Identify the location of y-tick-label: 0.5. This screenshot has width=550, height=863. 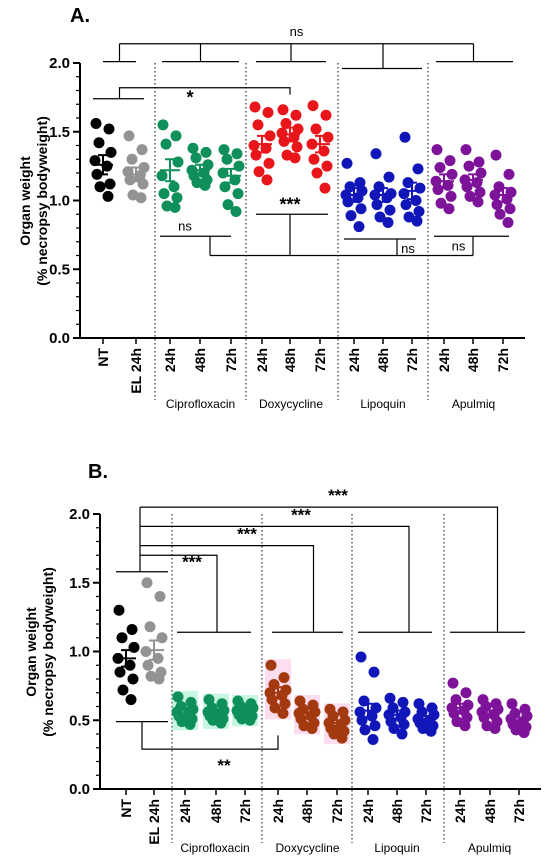
(59, 269).